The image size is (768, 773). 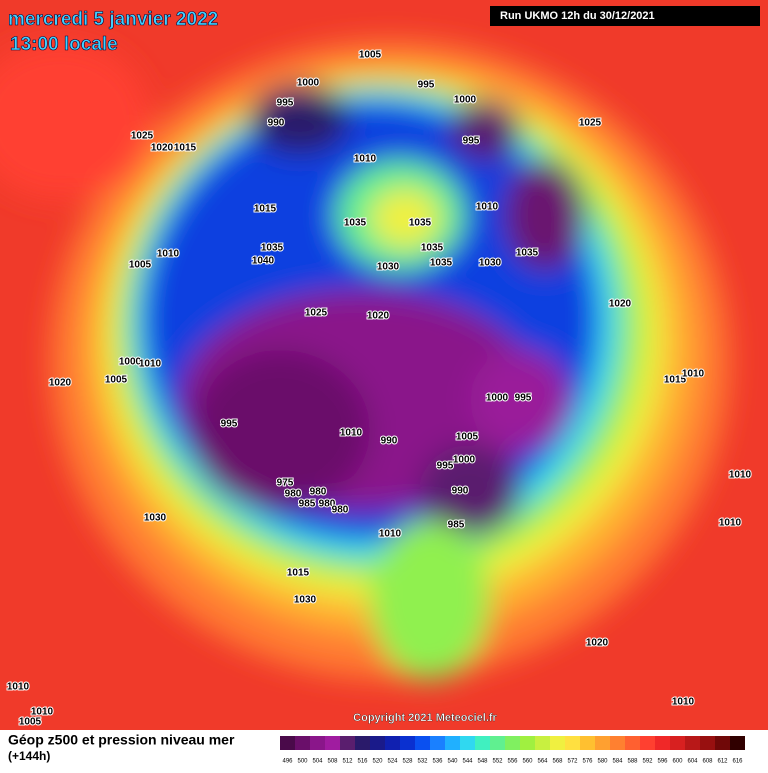 I want to click on isobar-label: 1040, so click(x=263, y=261).